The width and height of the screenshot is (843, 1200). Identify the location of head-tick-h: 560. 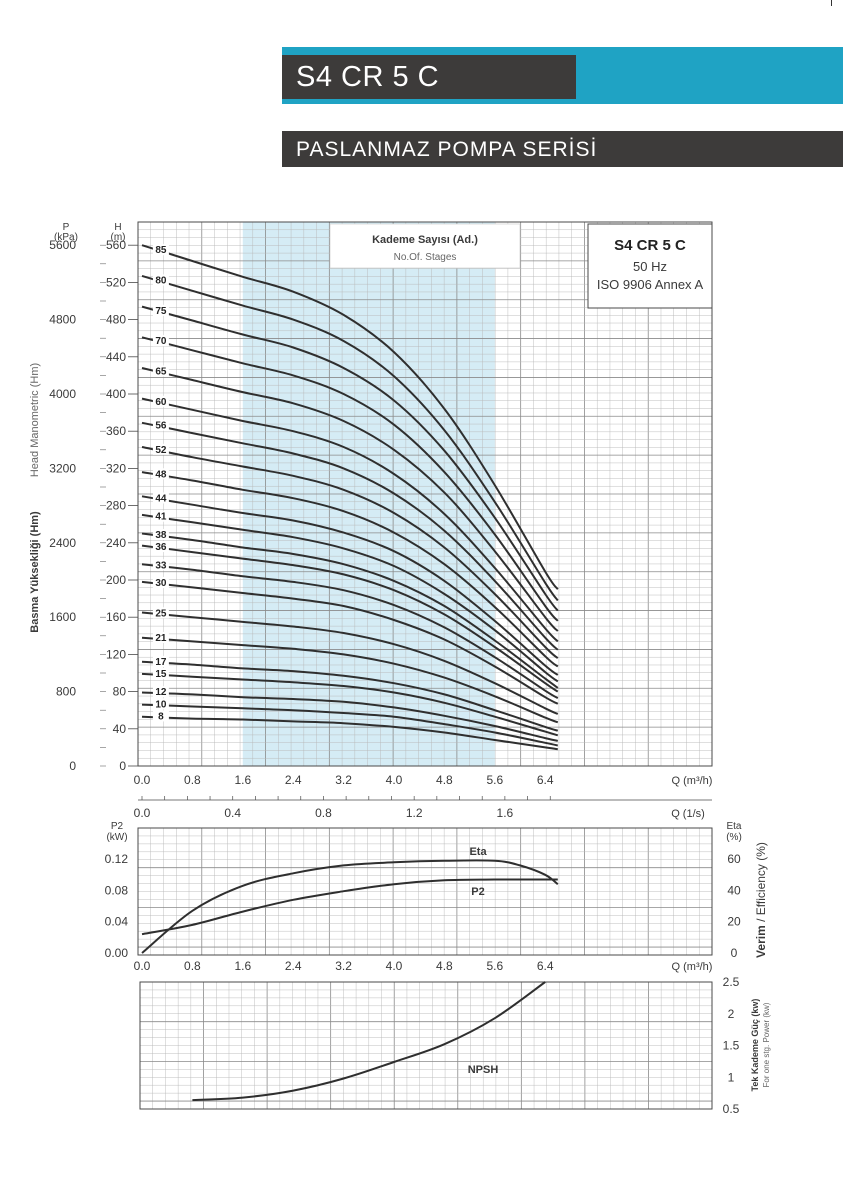
(116, 245).